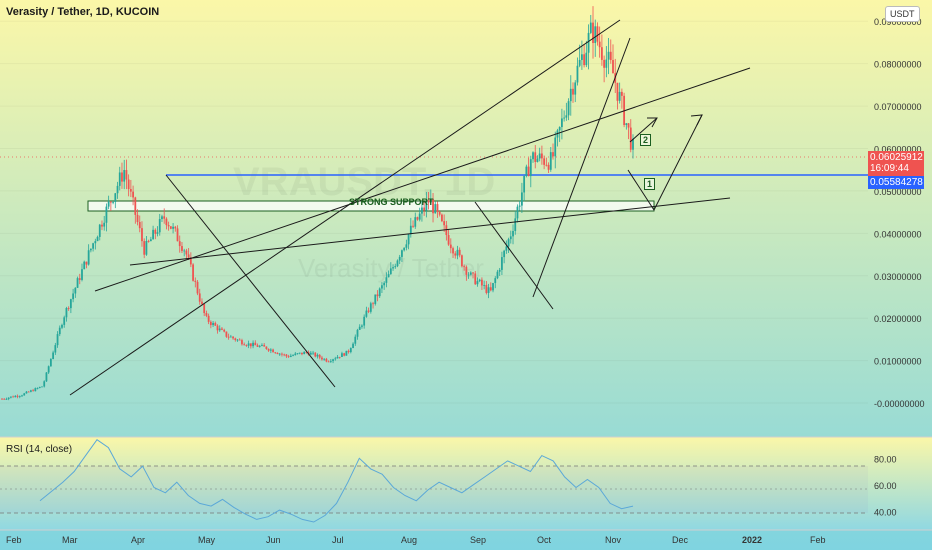 Image resolution: width=932 pixels, height=550 pixels. I want to click on current-price-badge: 0.06025912 16:09:44, so click(896, 163).